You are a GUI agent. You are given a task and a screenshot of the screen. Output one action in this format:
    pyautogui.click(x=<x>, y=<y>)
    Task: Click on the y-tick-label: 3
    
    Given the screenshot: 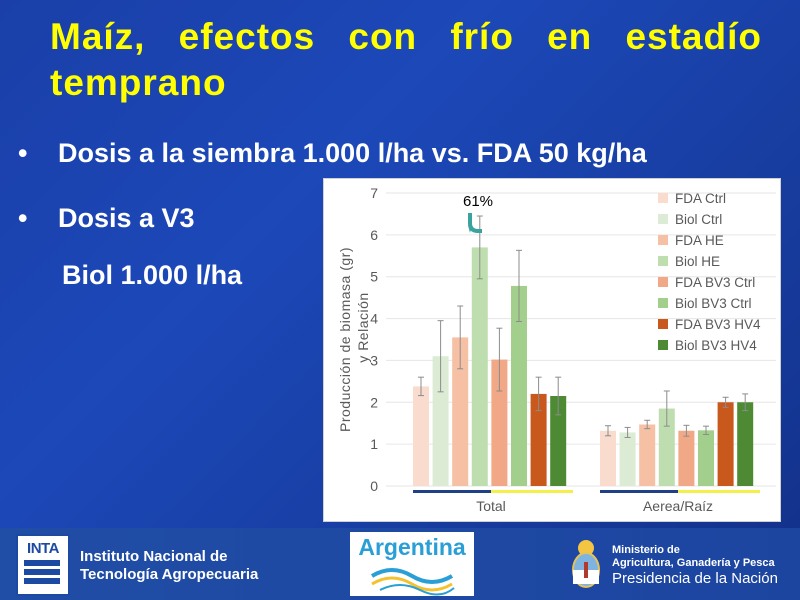 What is the action you would take?
    pyautogui.click(x=374, y=360)
    